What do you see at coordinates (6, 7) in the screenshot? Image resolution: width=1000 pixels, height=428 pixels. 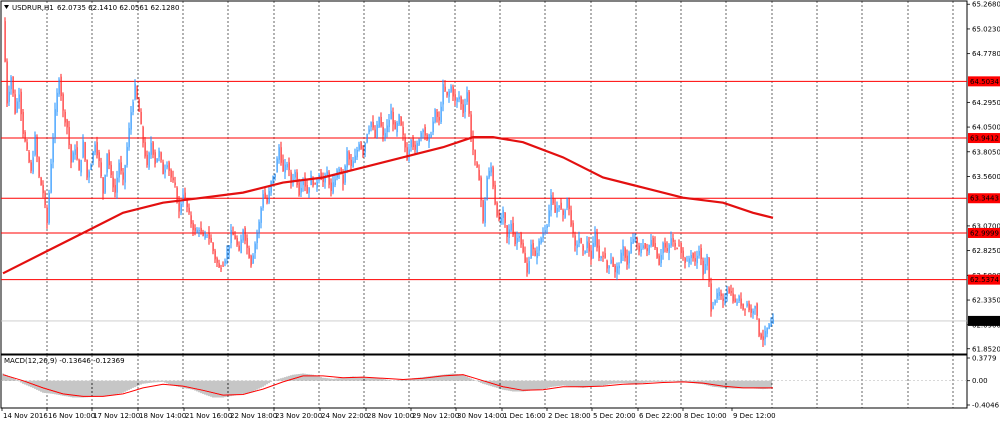 I see `dropdown-arrow-icon` at bounding box center [6, 7].